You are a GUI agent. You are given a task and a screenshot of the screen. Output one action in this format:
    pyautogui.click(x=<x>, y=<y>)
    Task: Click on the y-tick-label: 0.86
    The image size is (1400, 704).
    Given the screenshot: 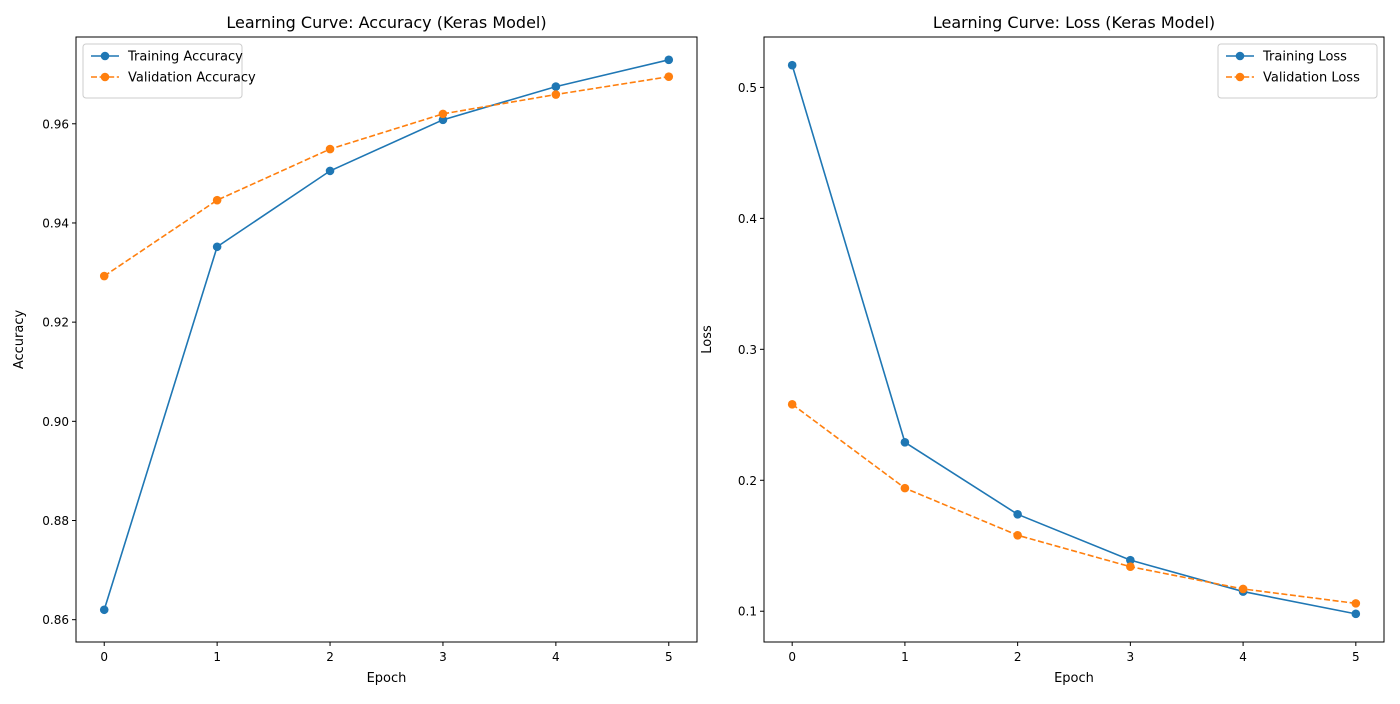 What is the action you would take?
    pyautogui.click(x=55, y=620)
    